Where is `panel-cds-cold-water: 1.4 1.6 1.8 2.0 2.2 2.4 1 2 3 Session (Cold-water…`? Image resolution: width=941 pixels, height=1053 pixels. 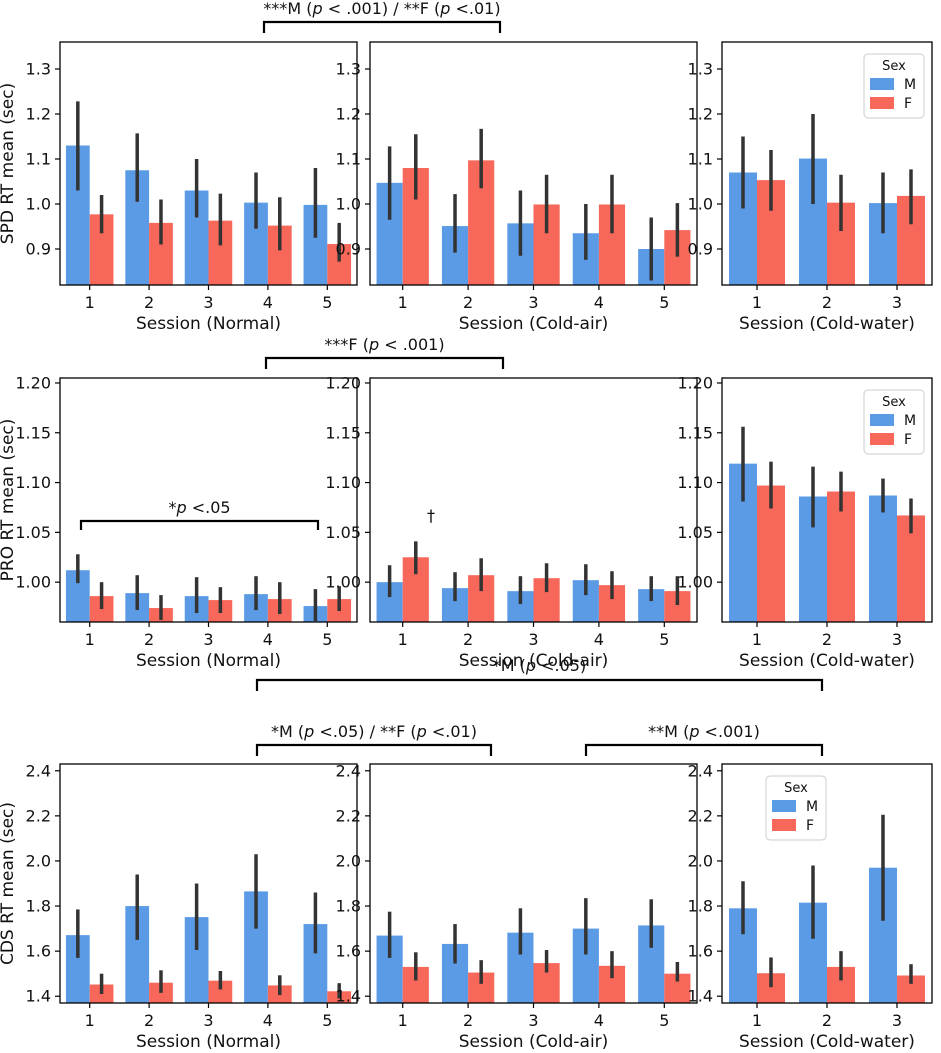
panel-cds-cold-water: 1.4 1.6 1.8 2.0 2.2 2.4 1 2 3 Session (Cold-water… is located at coordinates (810, 906).